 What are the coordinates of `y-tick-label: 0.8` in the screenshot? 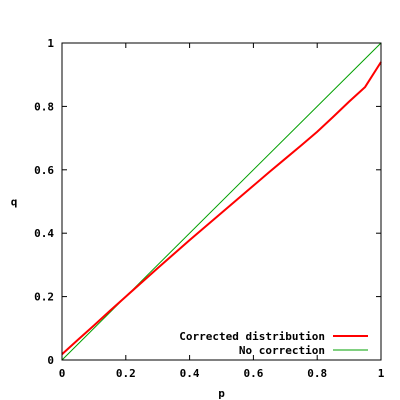 It's located at (44, 106).